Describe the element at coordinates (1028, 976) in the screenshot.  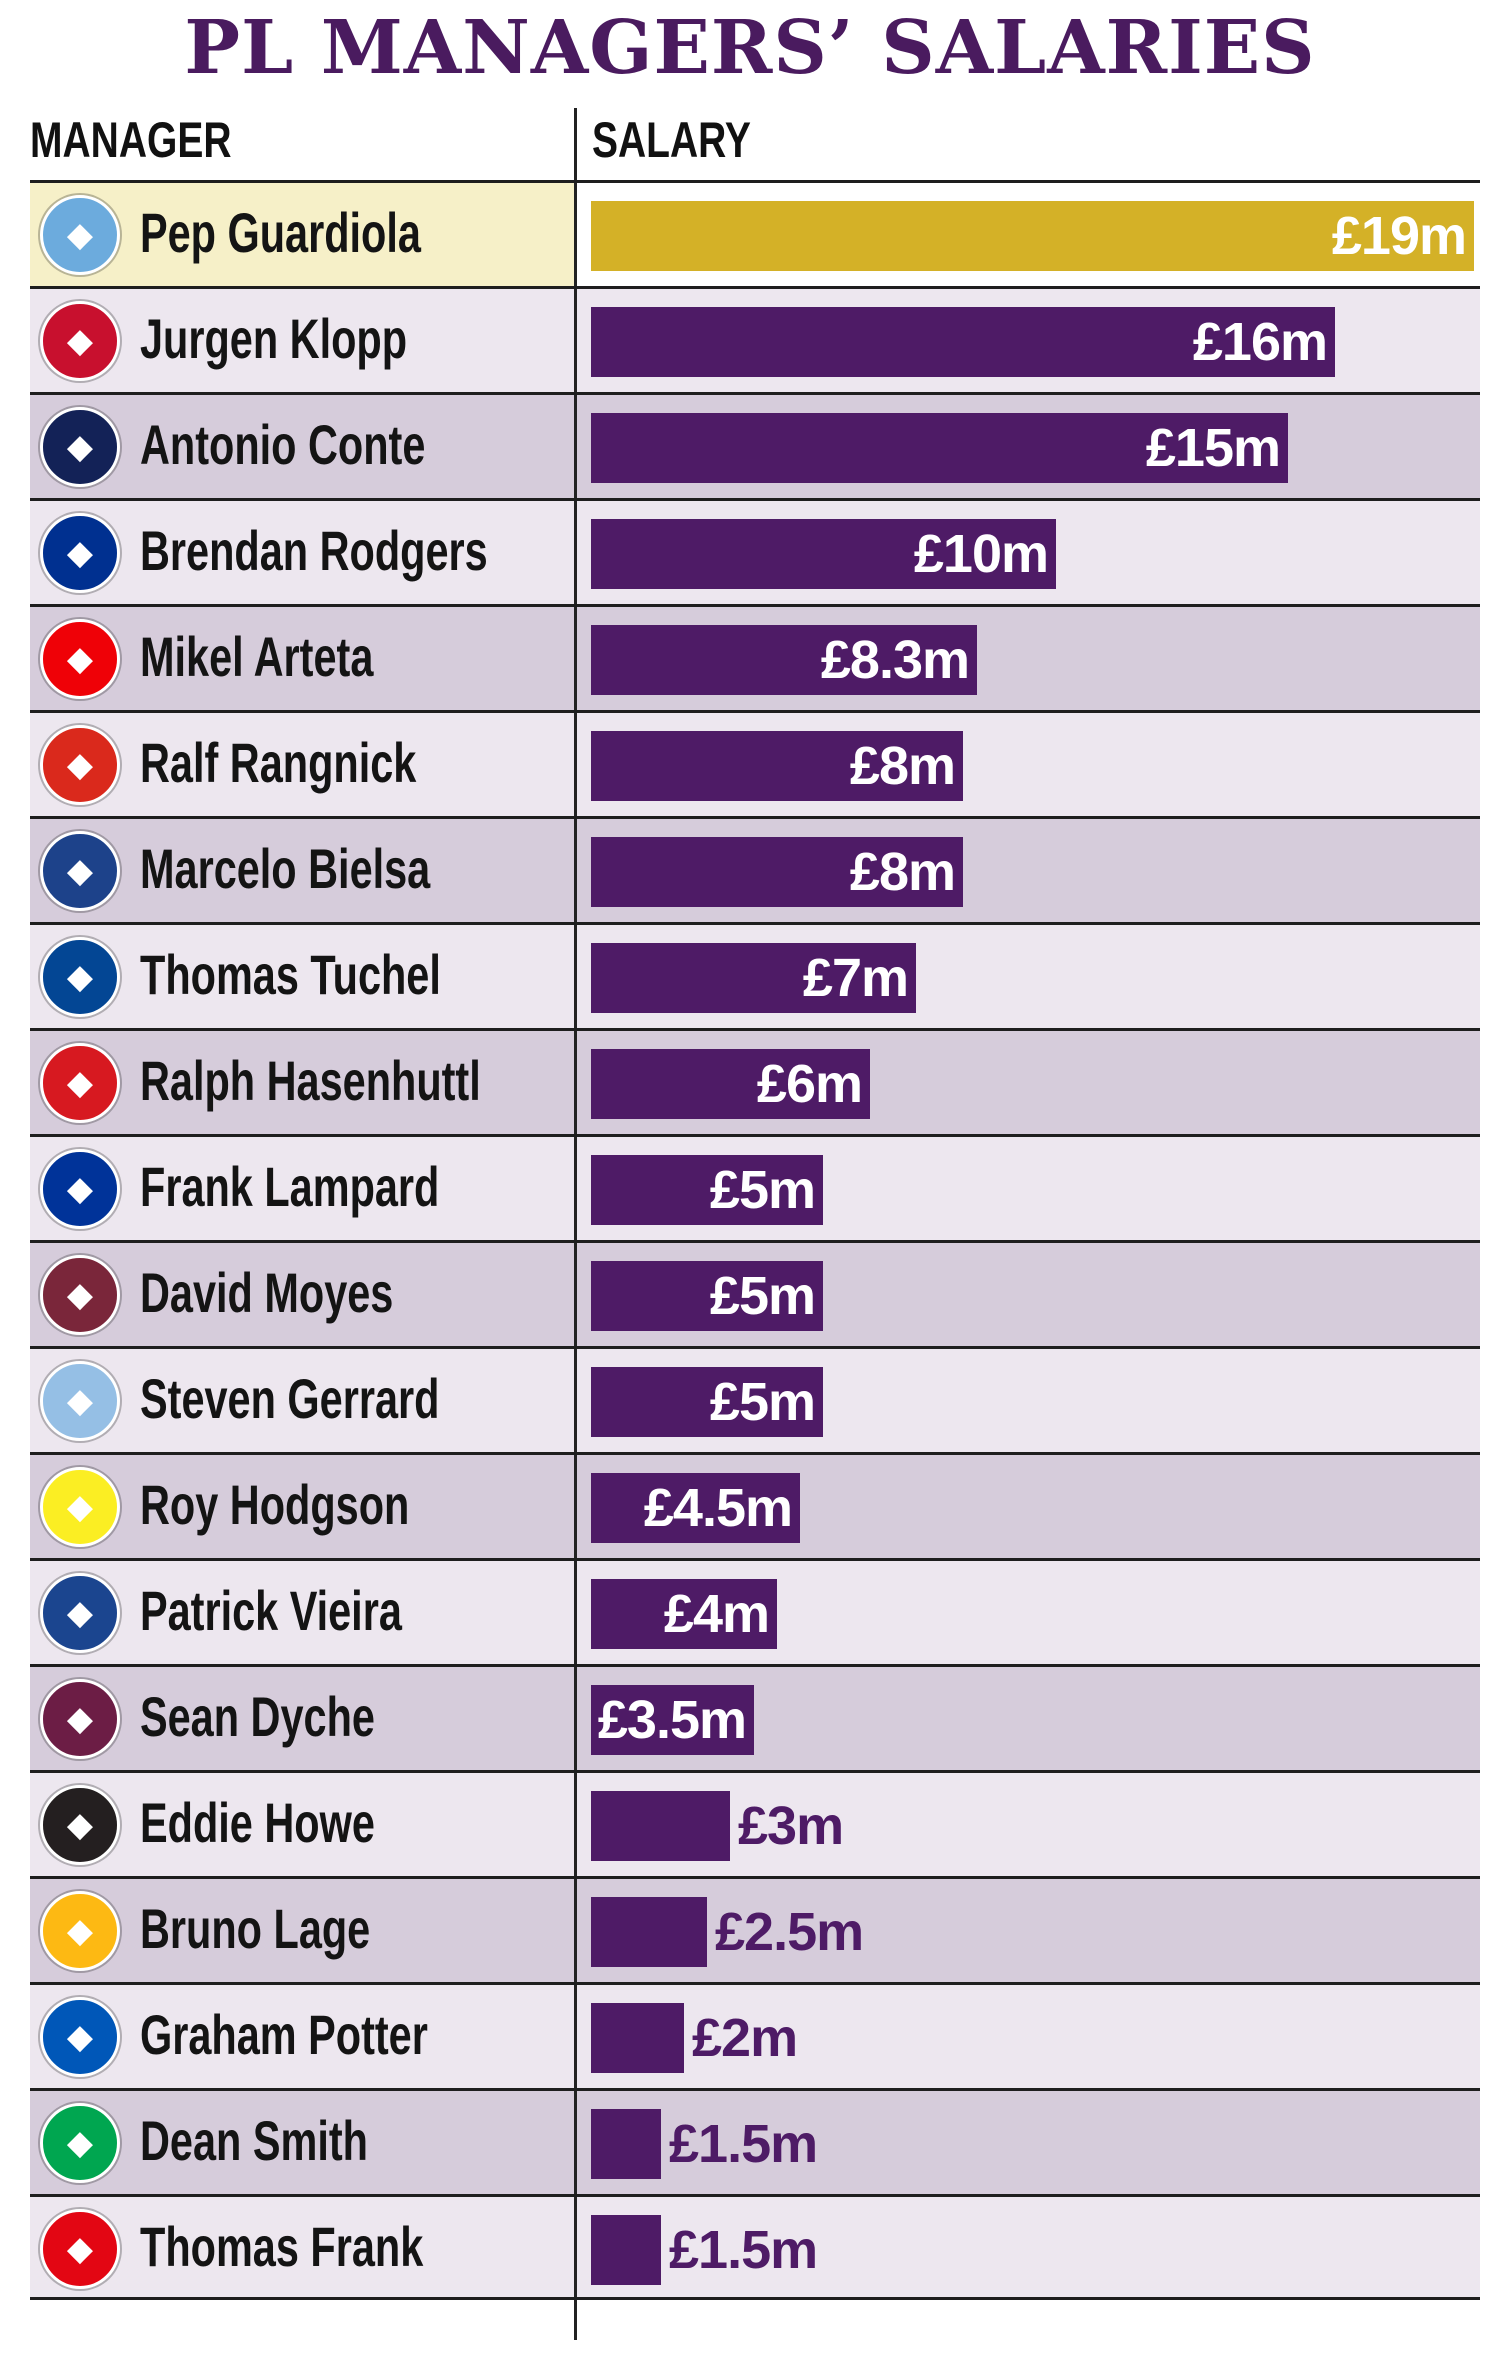
I see `salary-cell: £7m` at that location.